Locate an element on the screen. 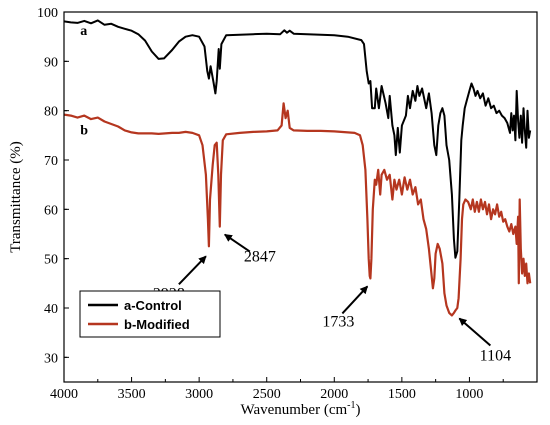 This screenshot has height=425, width=550. x-axis-label-text: Wavenumber (cm is located at coordinates (293, 410).